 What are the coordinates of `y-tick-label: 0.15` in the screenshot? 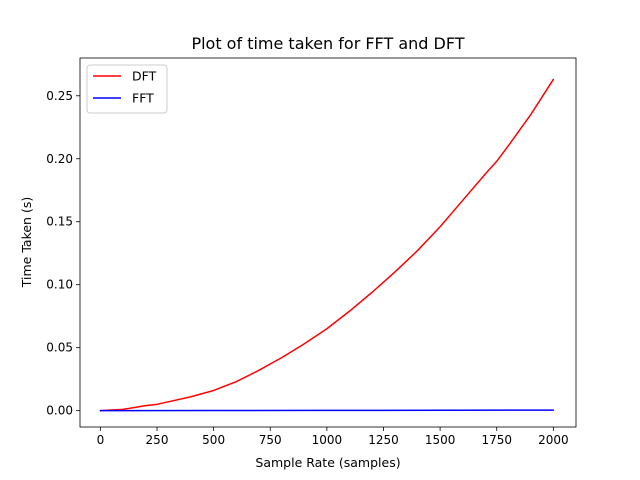 It's located at (59, 222).